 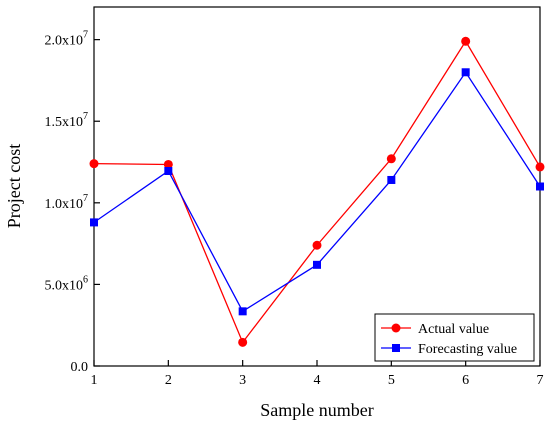 I want to click on y-tick-label: 1.0x10⁷, so click(x=67, y=202).